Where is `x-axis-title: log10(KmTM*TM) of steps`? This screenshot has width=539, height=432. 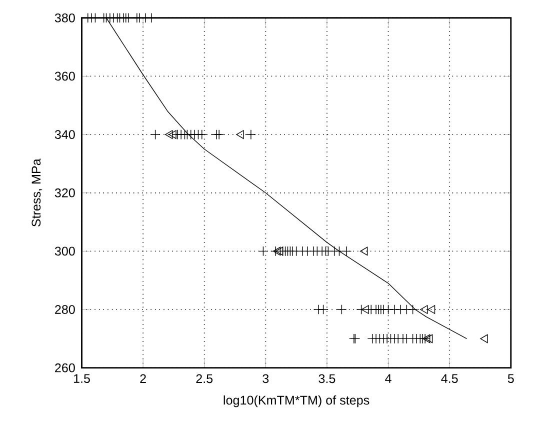
x-axis-title: log10(KmTM*TM) of steps is located at coordinates (297, 402).